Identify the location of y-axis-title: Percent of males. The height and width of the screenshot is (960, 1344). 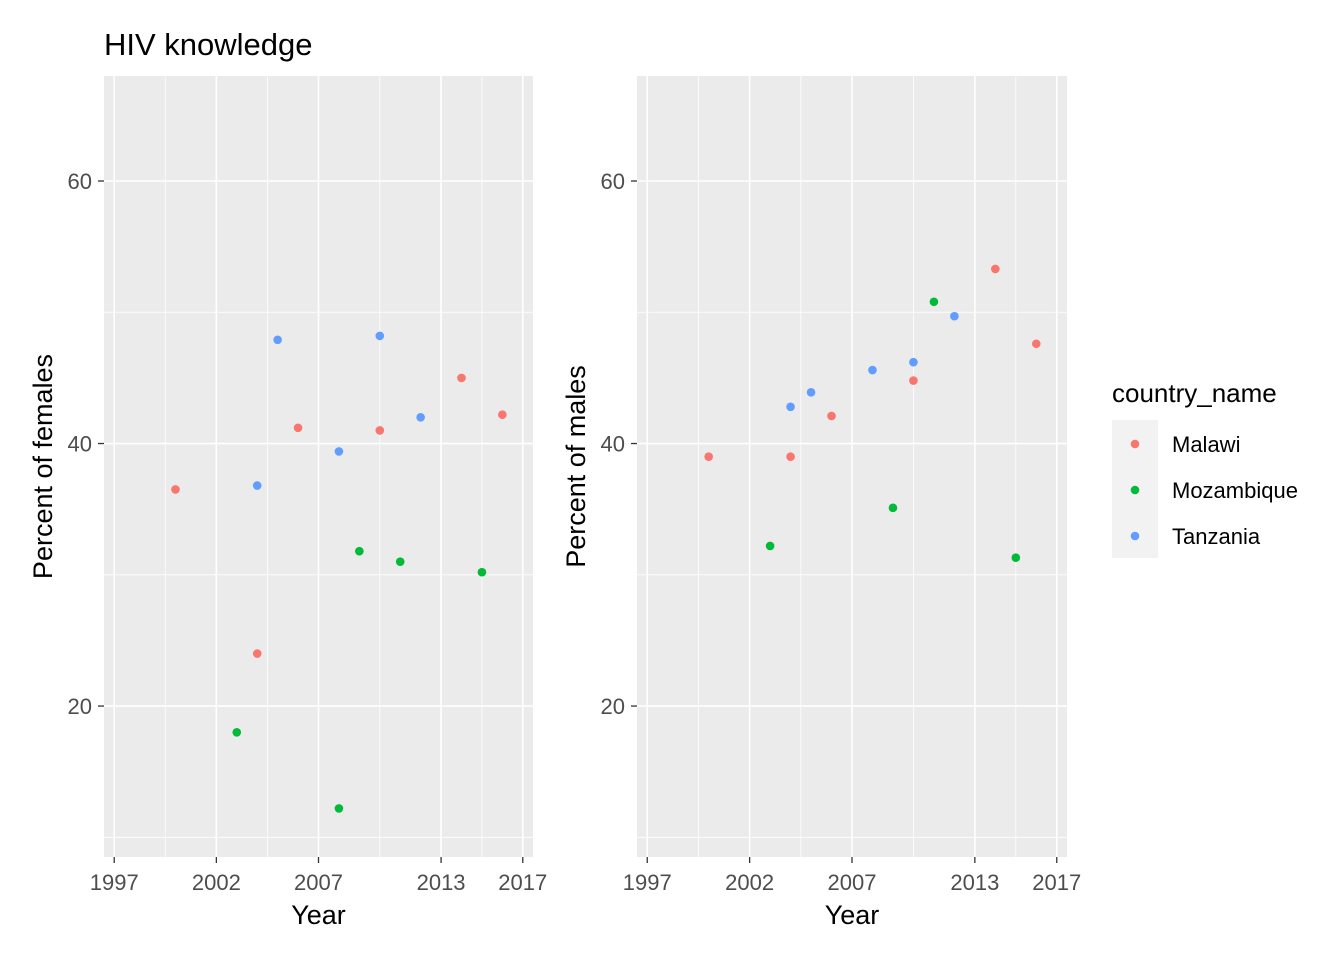
(576, 466).